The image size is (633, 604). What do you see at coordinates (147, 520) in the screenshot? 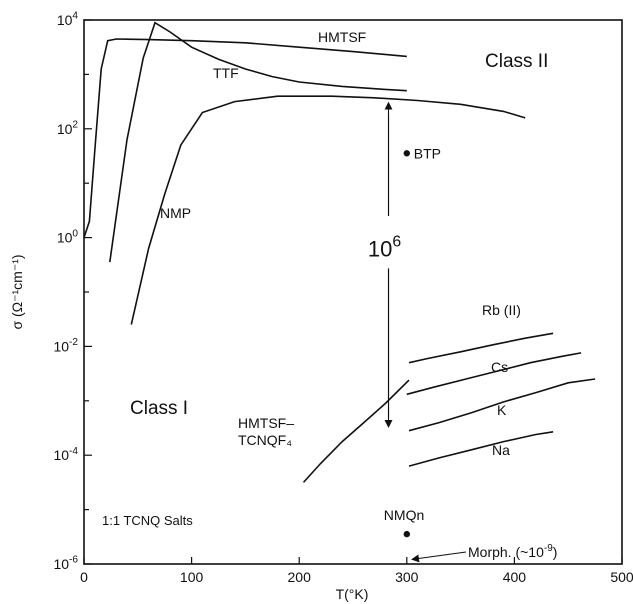
I see `salts-label: 1:1 TCNQ Salts` at bounding box center [147, 520].